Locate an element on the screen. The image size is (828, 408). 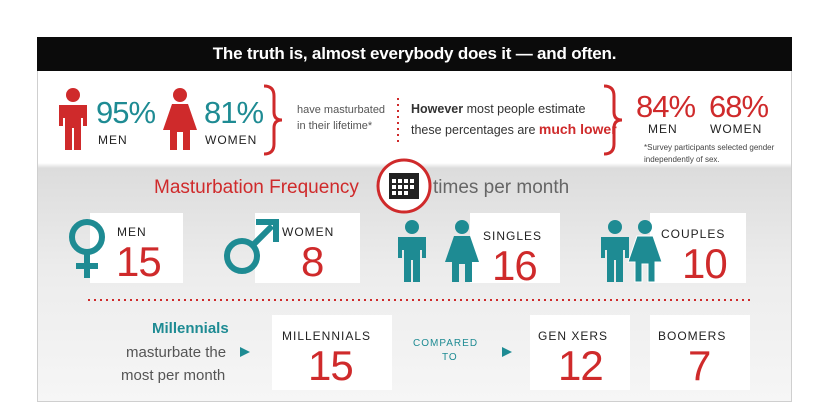
generations-caption: most per month is located at coordinates (173, 375).